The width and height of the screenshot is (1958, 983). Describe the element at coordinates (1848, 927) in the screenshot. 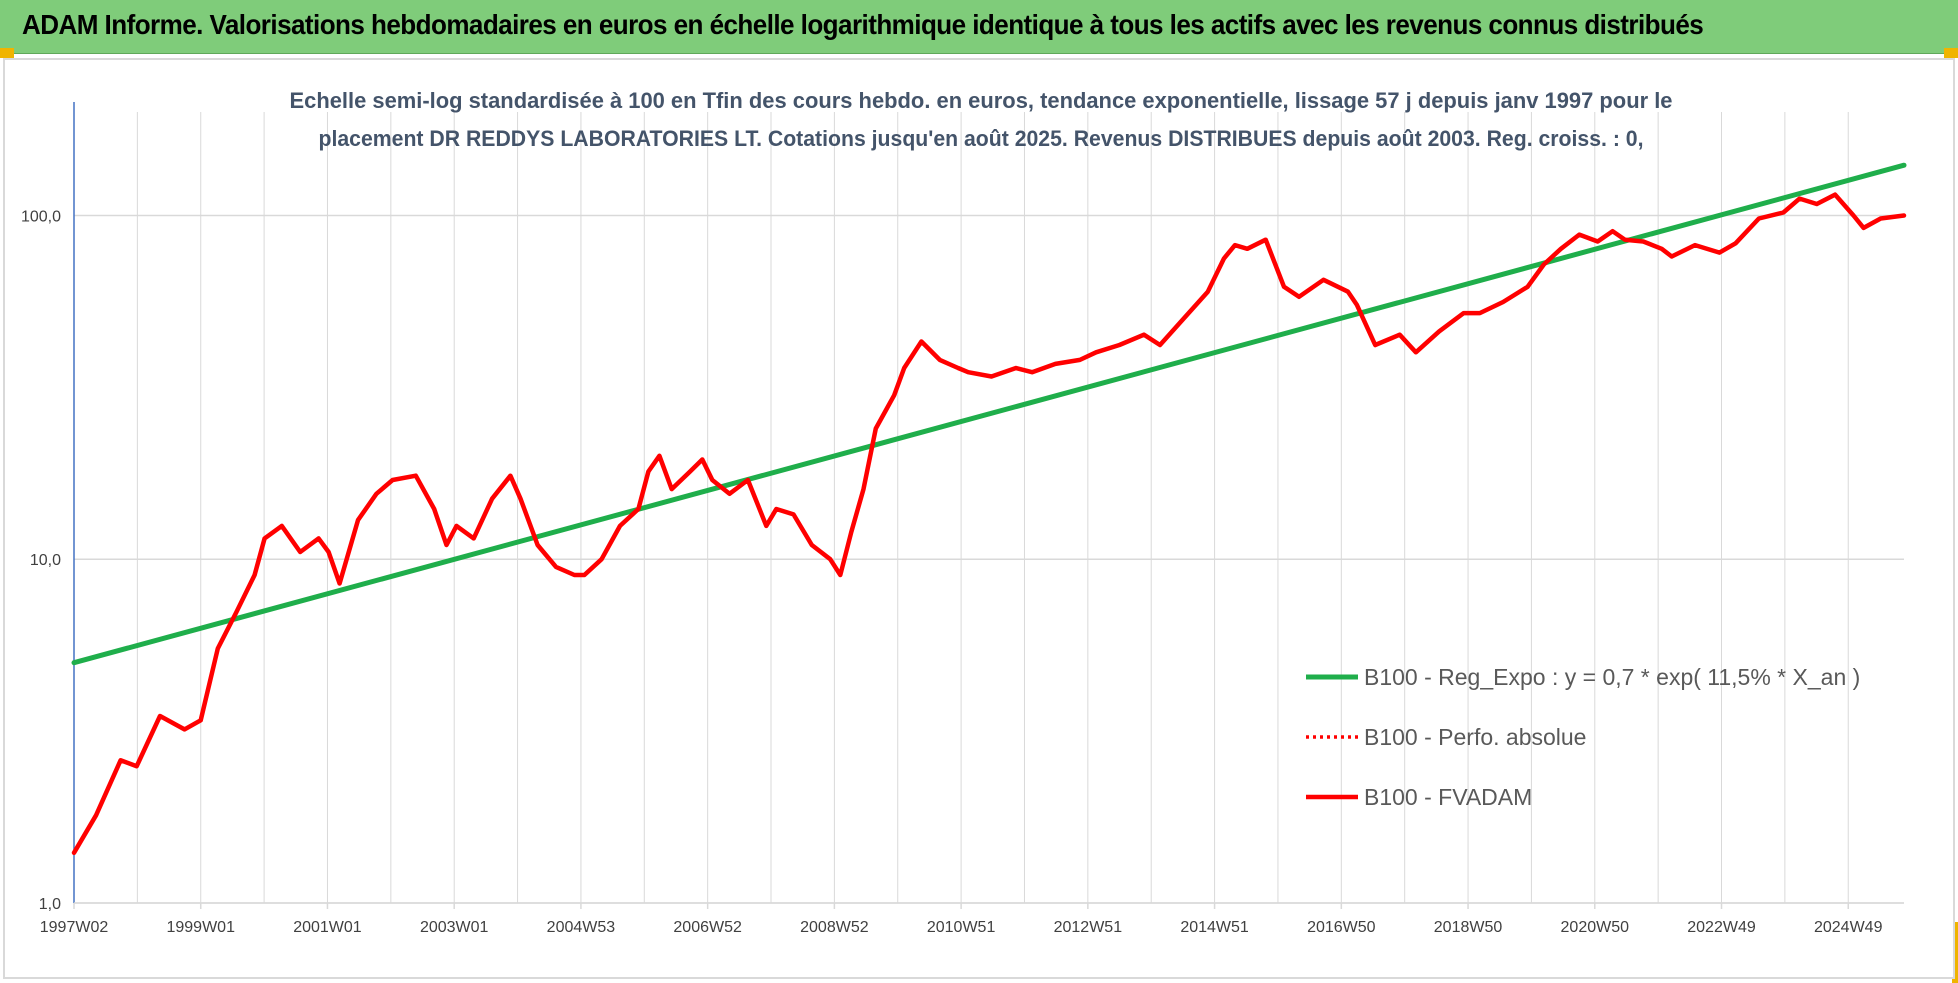

I see `x-tick-label: 2024W49` at that location.